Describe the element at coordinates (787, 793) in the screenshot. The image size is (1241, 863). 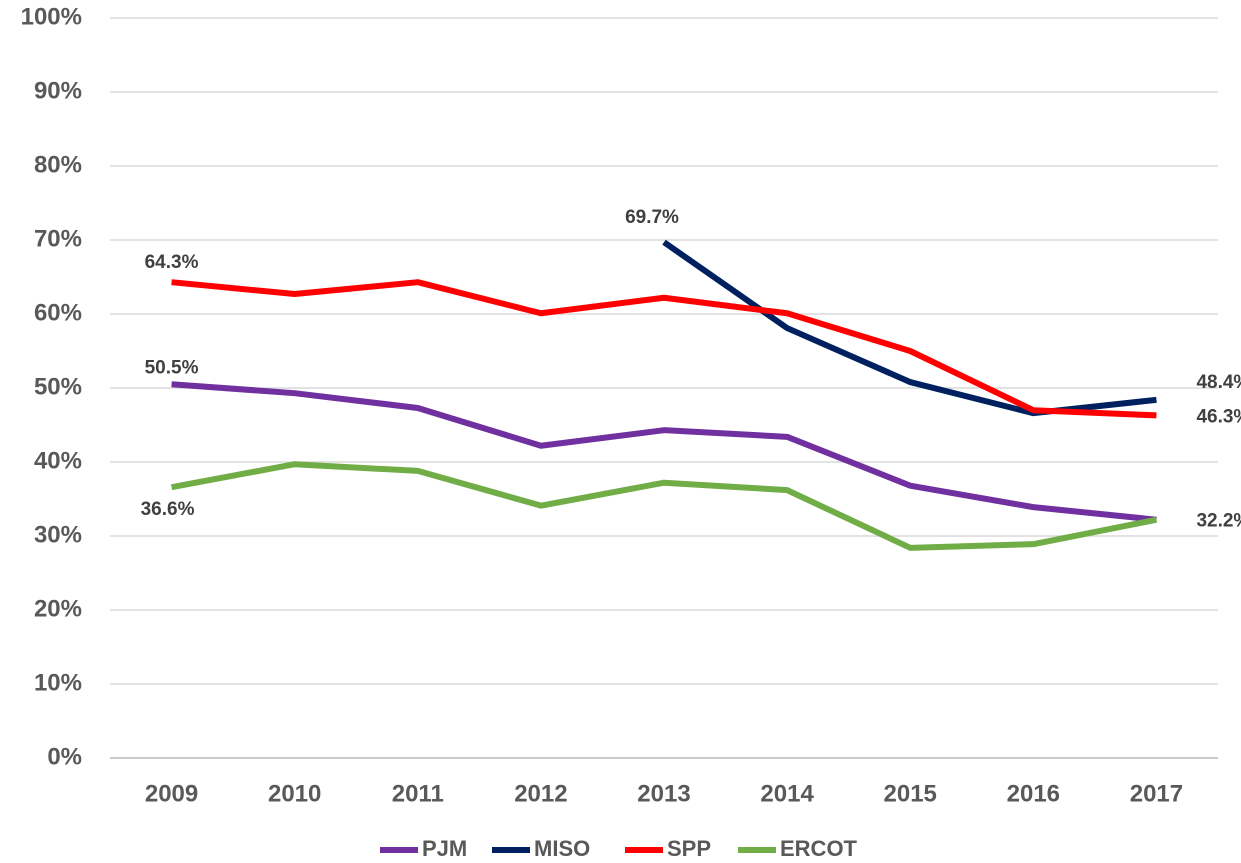
I see `x-tick-label: 2014` at that location.